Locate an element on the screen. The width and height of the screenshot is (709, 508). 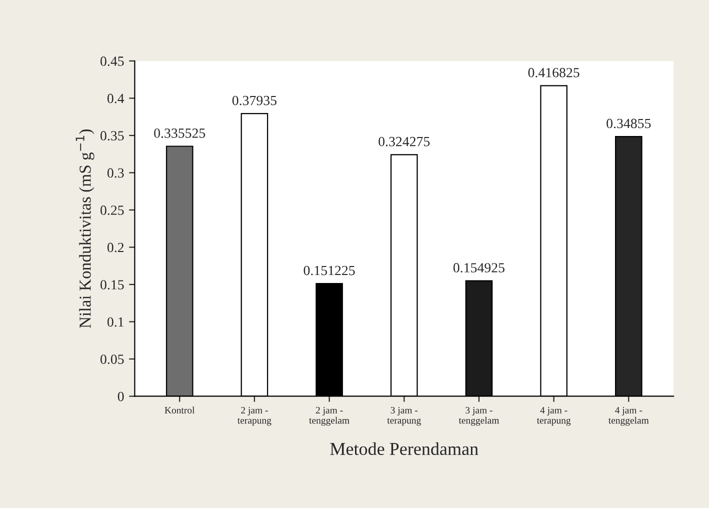
x-tick-label: 4 jam - tenggelam is located at coordinates (628, 416).